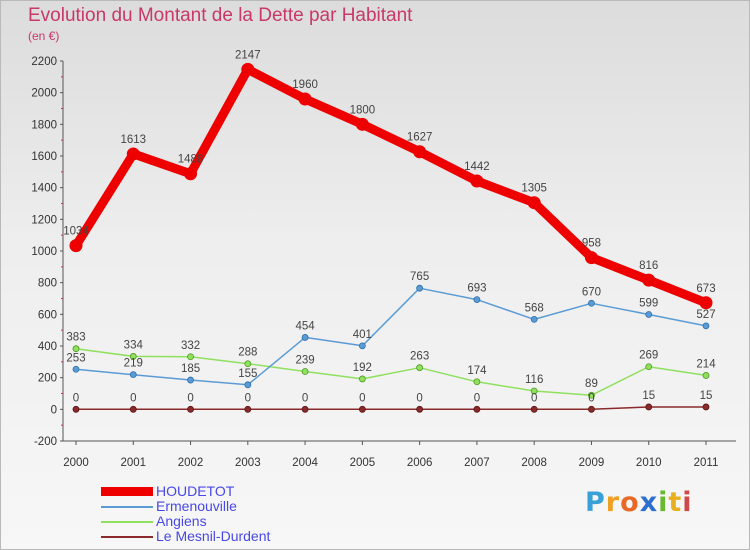 The width and height of the screenshot is (750, 550). What do you see at coordinates (44, 157) in the screenshot?
I see `y-tick-label: 1600` at bounding box center [44, 157].